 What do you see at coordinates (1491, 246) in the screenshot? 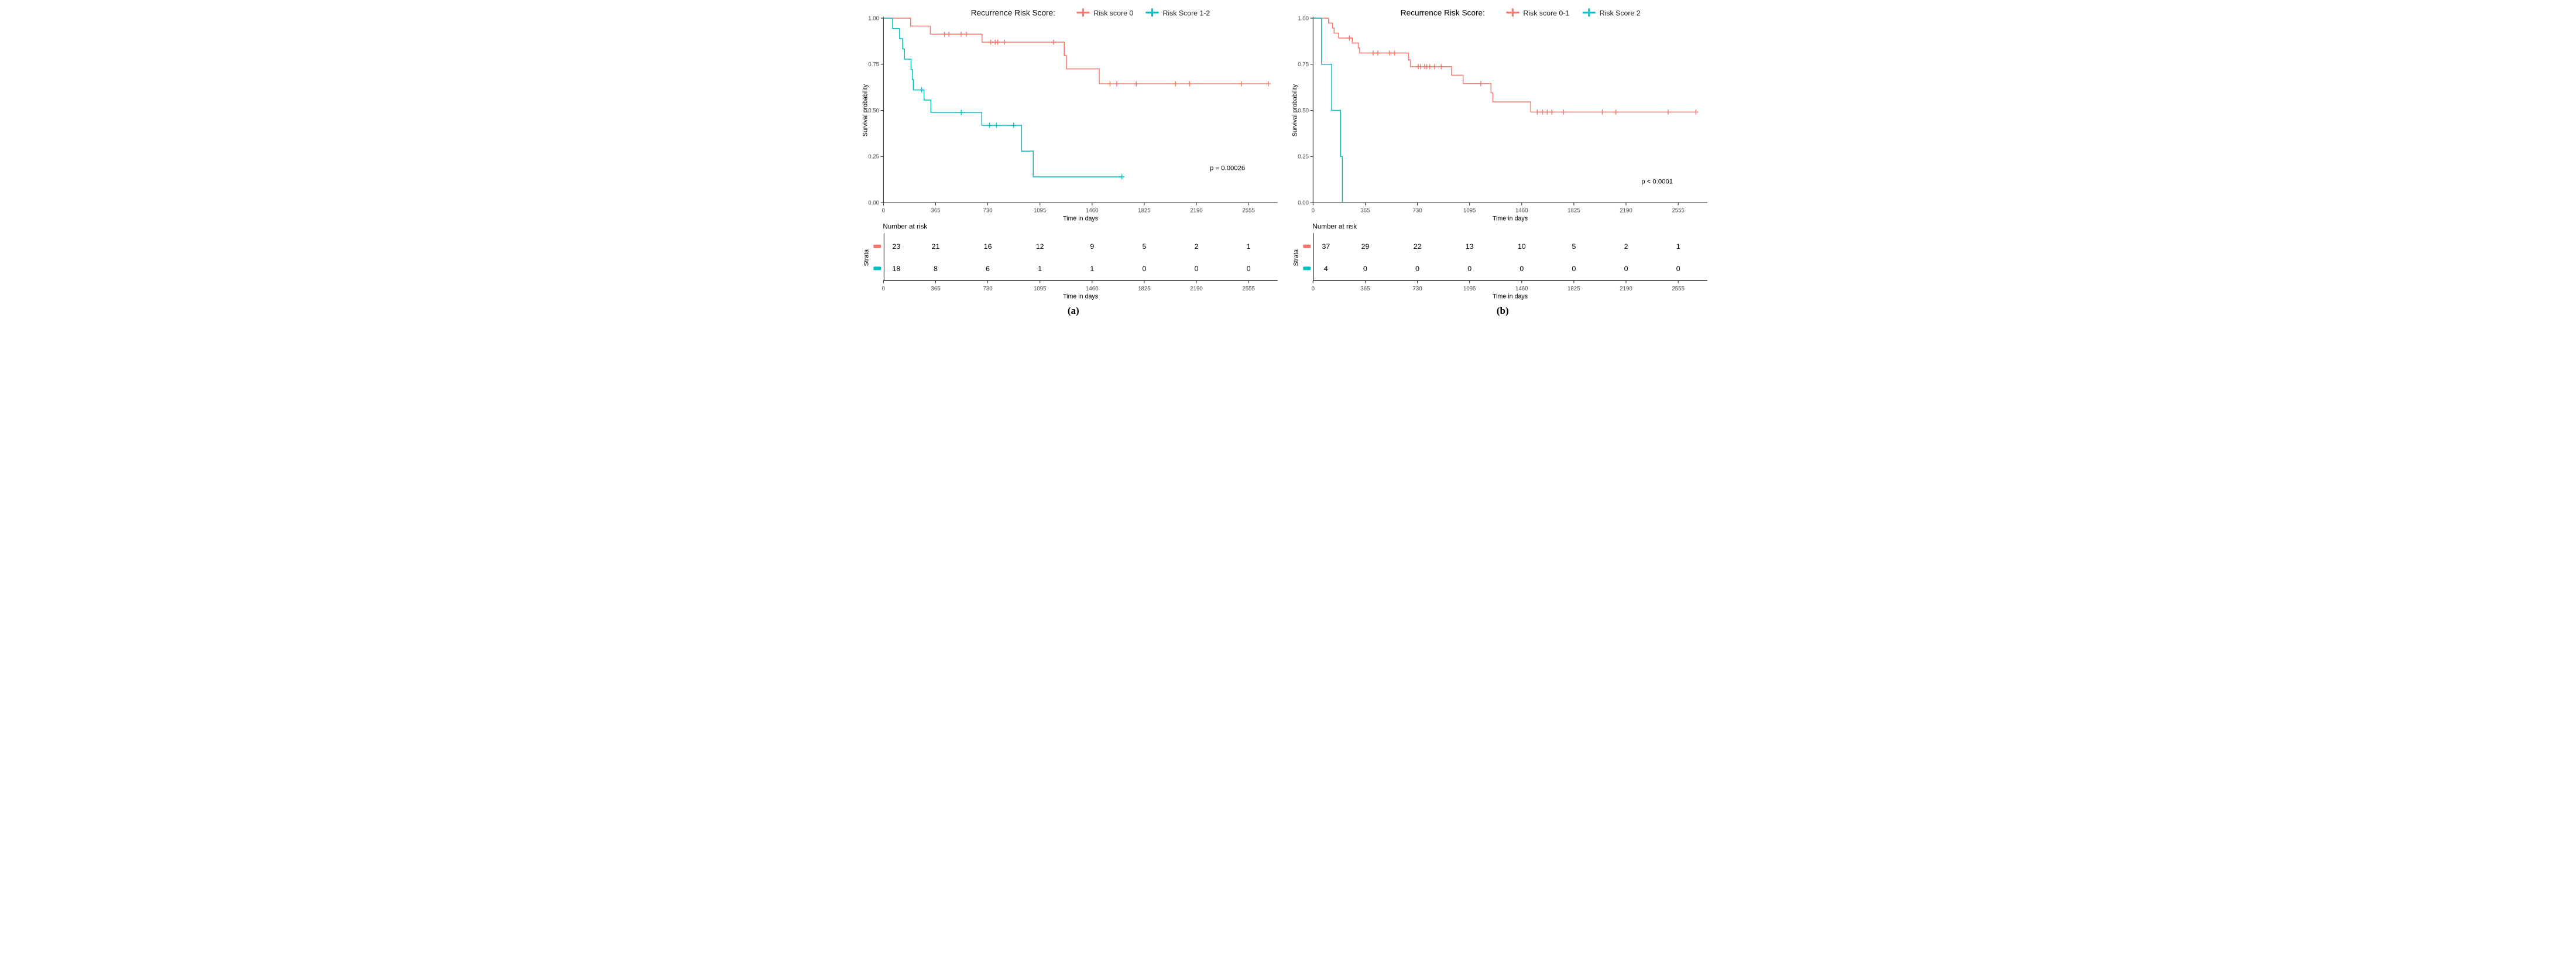
I see `risk-table-row: 37 29 22 13 10 5 2 1` at bounding box center [1491, 246].